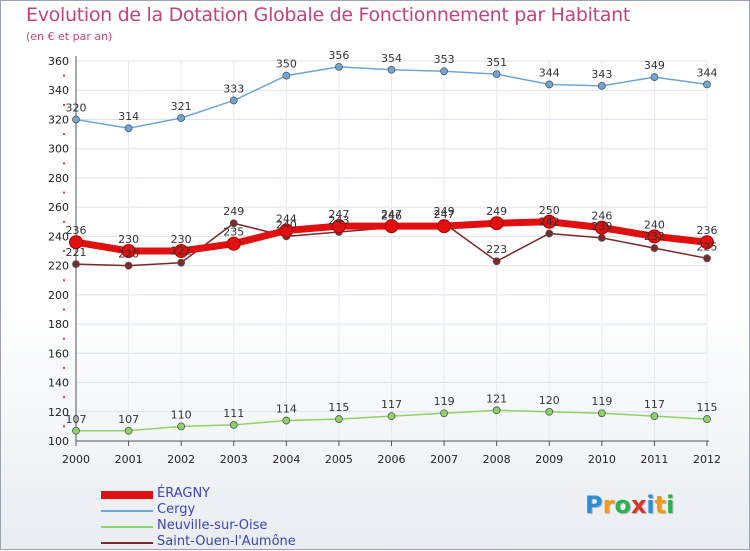 The height and width of the screenshot is (551, 750). Describe the element at coordinates (76, 459) in the screenshot. I see `x-tick-label: 2000` at that location.